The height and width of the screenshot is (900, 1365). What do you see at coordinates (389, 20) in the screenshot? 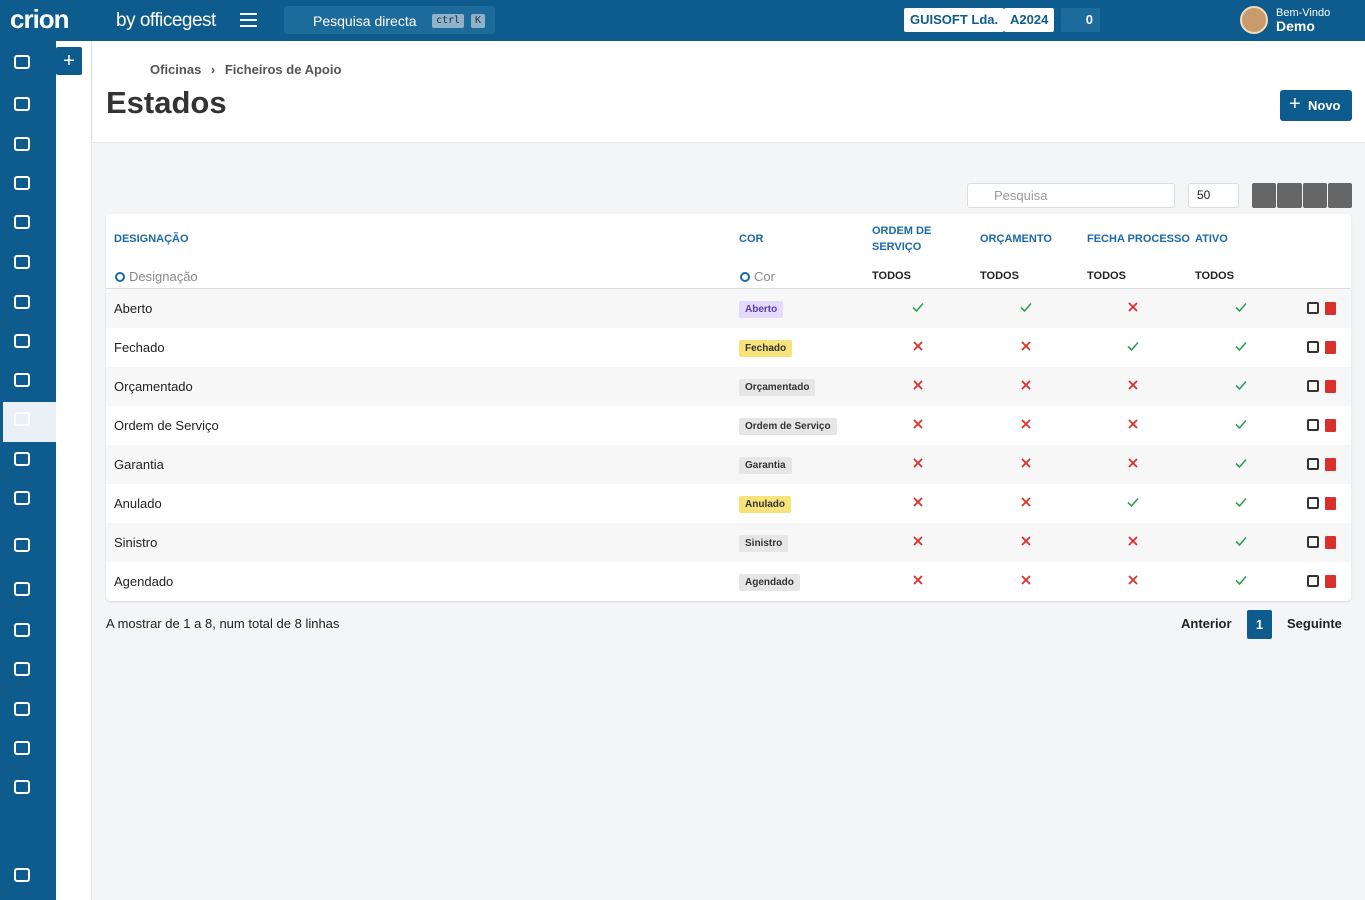
I see `global-search: Pesquisa directa ctrl K` at bounding box center [389, 20].